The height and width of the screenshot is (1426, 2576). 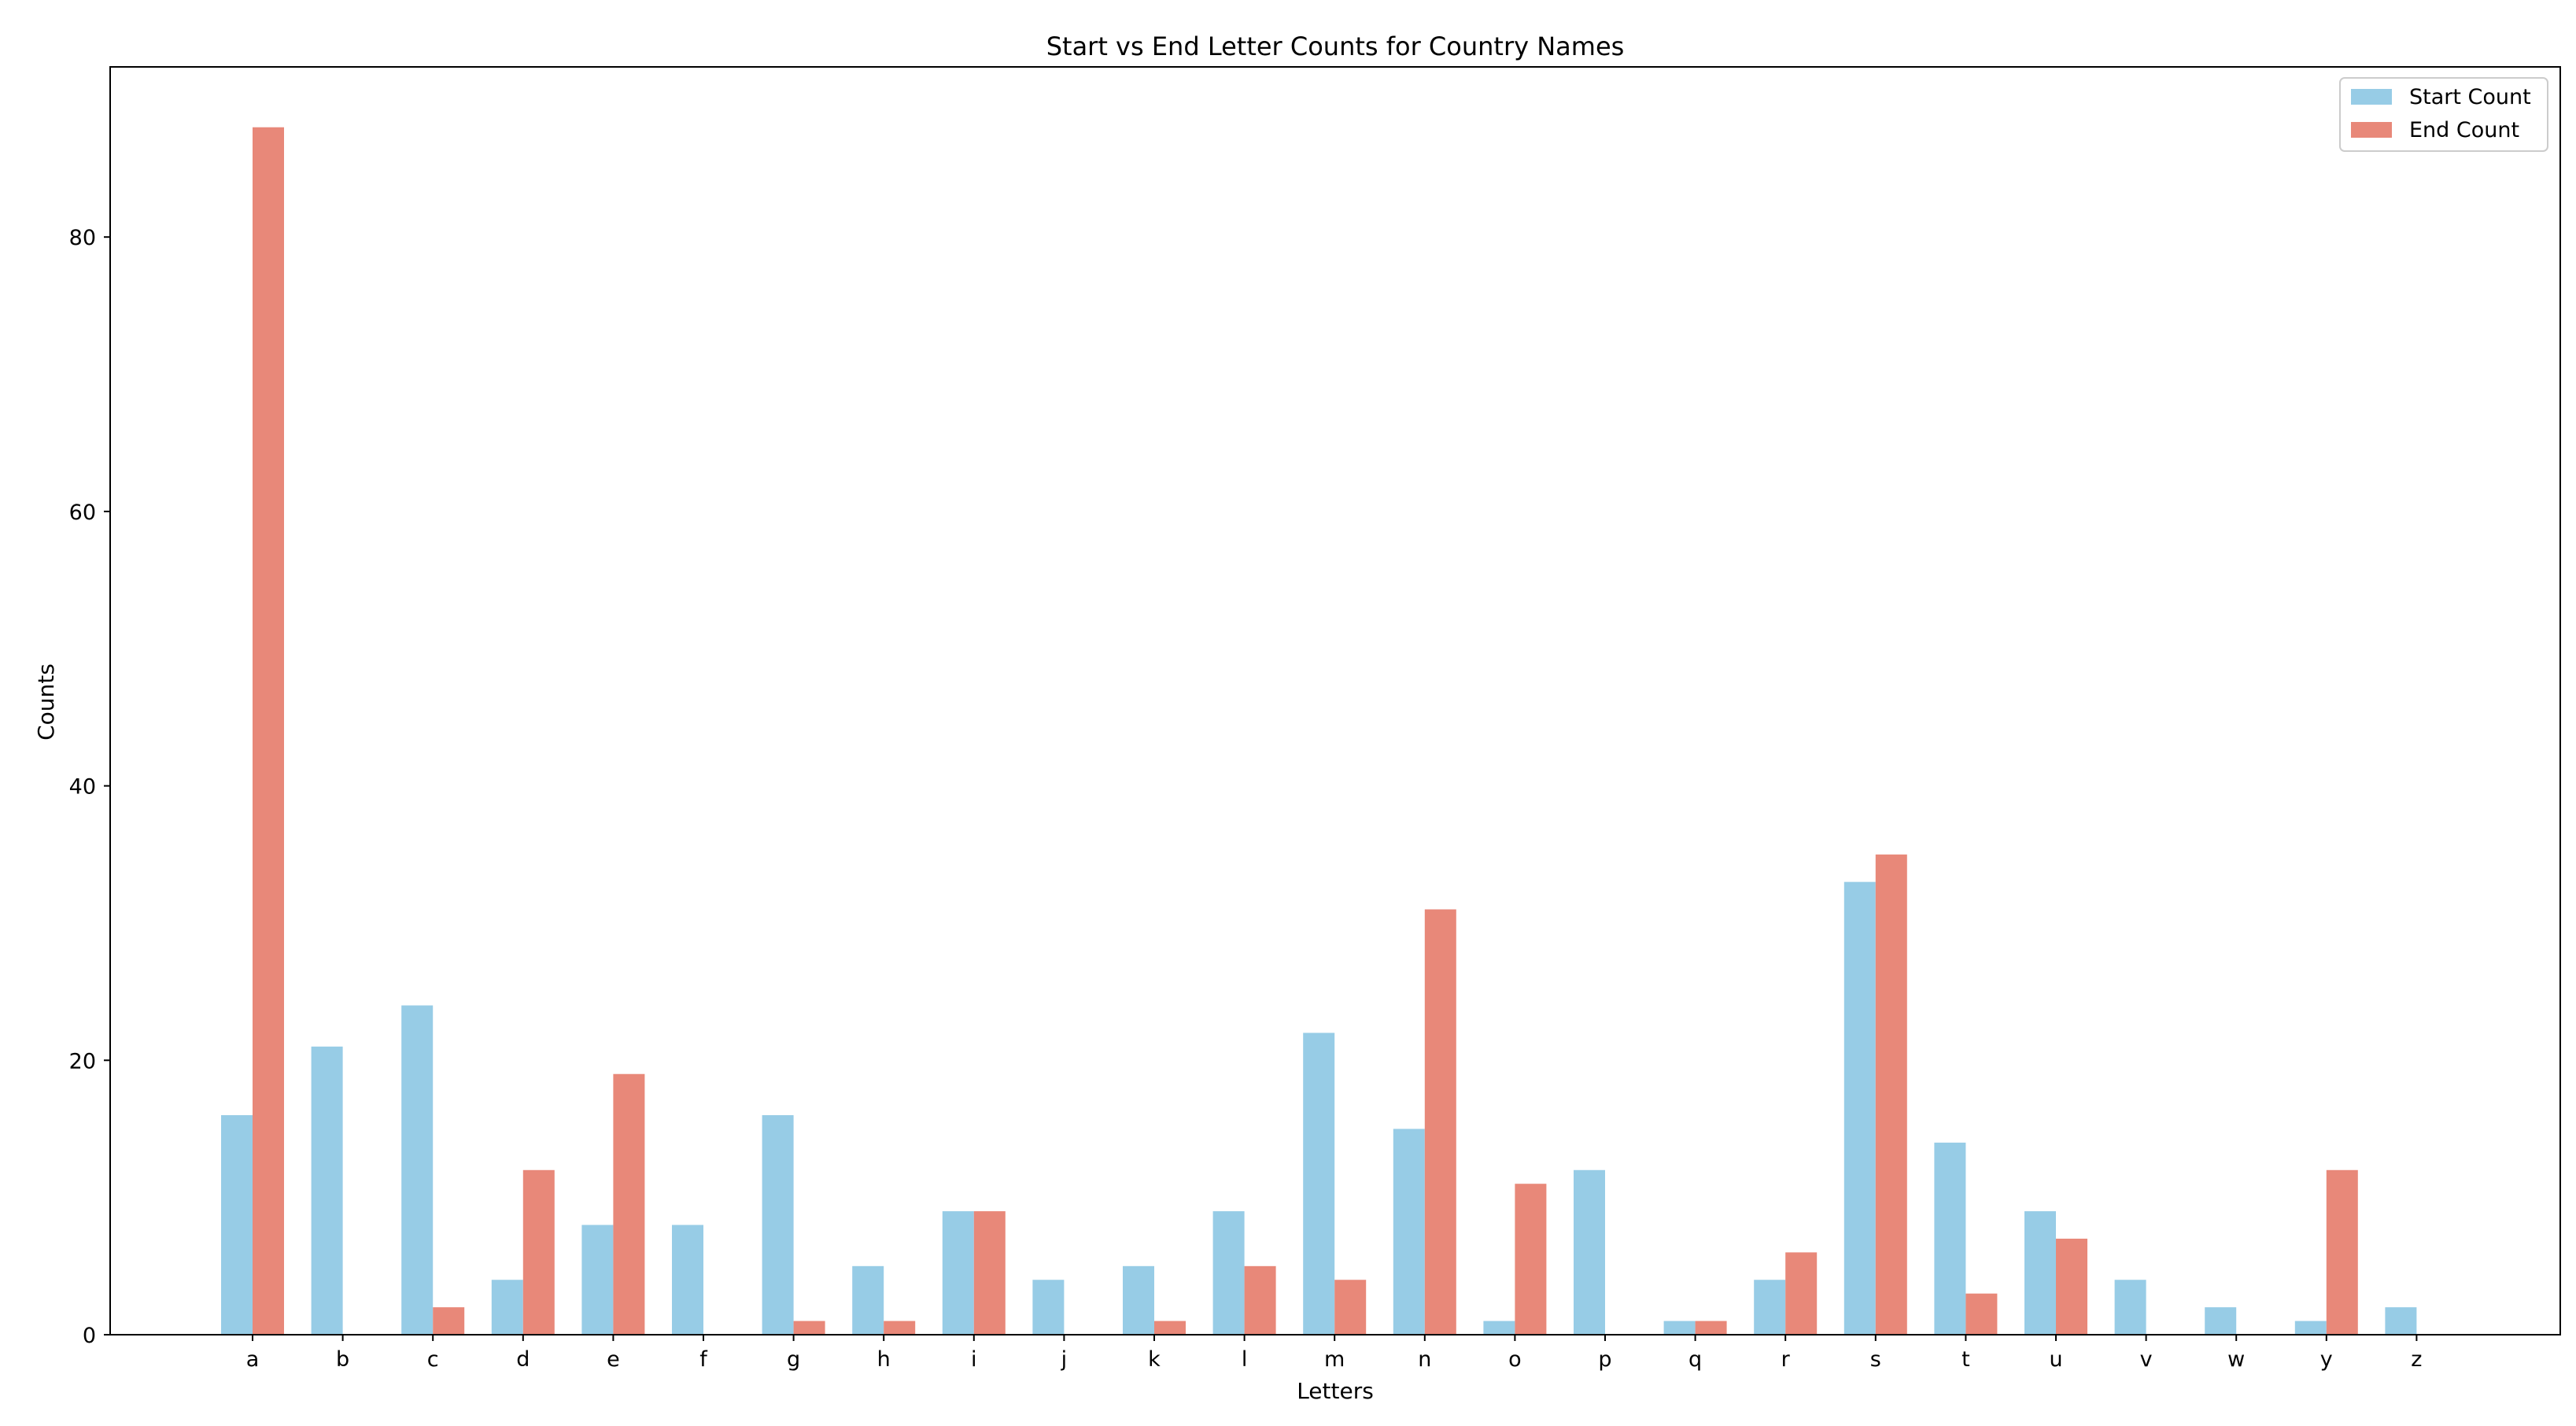 I want to click on bar-start-z, so click(x=2401, y=1321).